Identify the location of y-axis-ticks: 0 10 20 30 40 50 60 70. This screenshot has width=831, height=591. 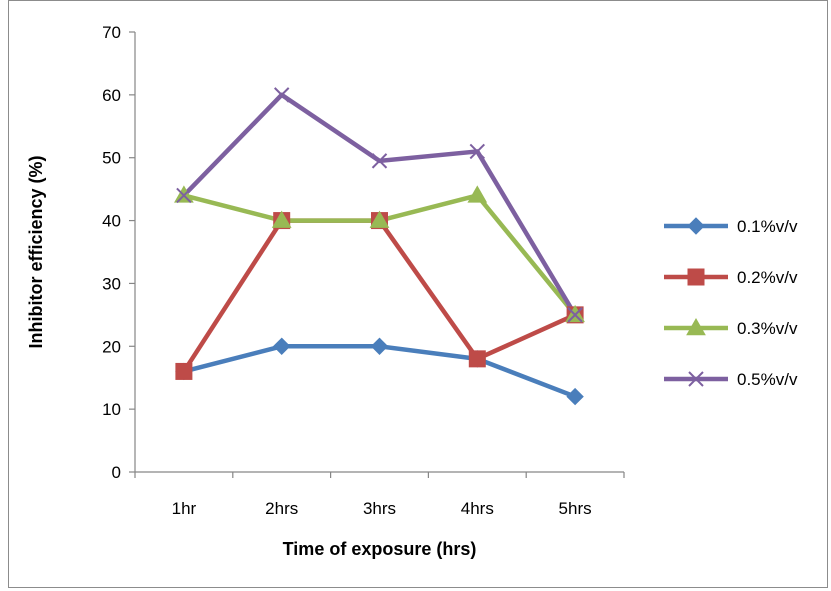
(118, 252).